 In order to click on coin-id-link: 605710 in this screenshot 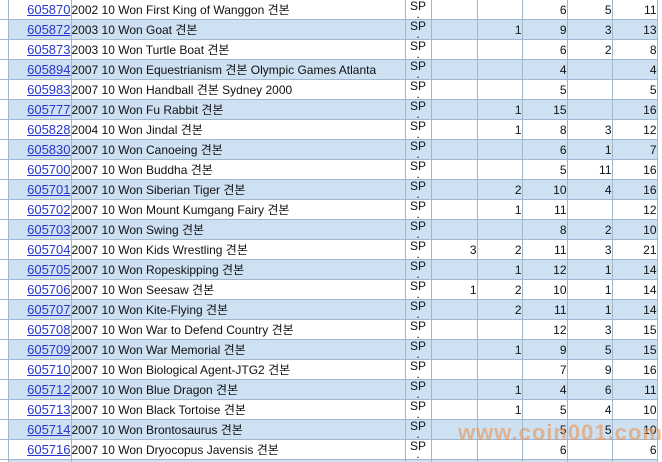, I will do `click(49, 369)`.